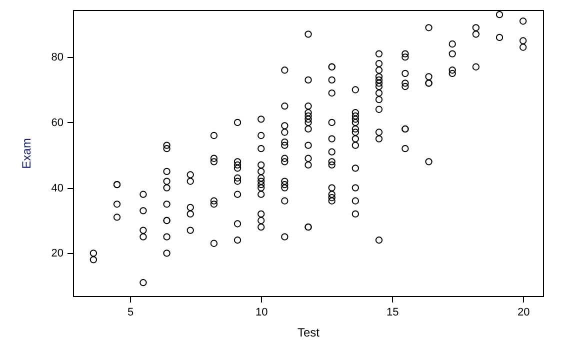 The image size is (578, 346). What do you see at coordinates (26, 153) in the screenshot?
I see `y-axis-title: Exam` at bounding box center [26, 153].